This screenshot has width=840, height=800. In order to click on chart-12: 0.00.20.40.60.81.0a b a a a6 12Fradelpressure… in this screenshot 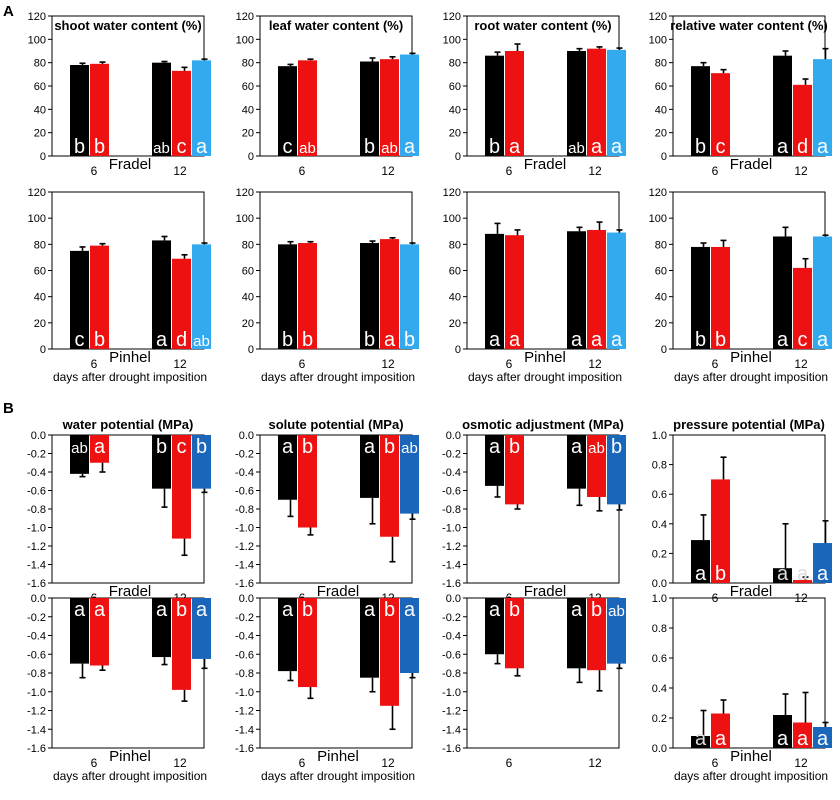, I will do `click(742, 511)`.